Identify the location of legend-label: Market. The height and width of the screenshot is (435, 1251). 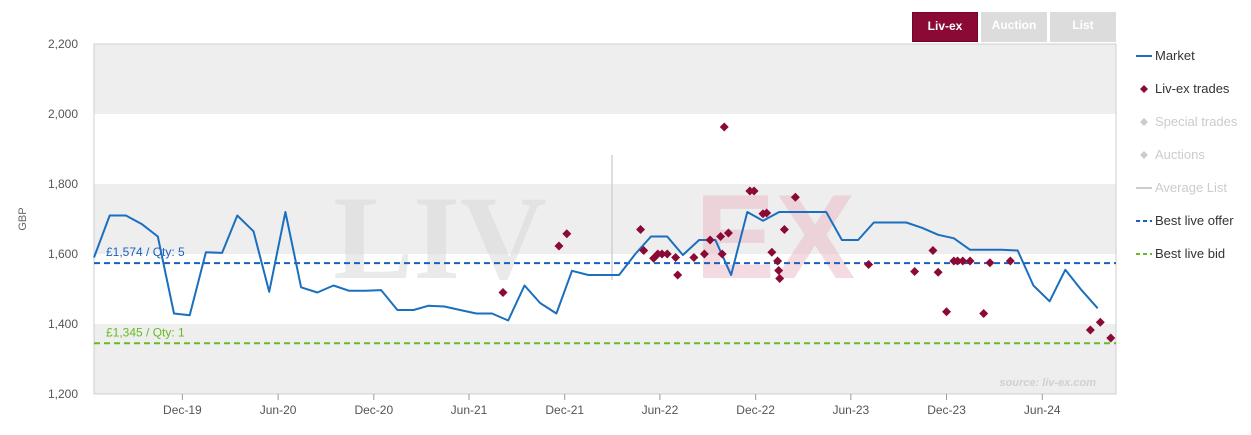
(1175, 55).